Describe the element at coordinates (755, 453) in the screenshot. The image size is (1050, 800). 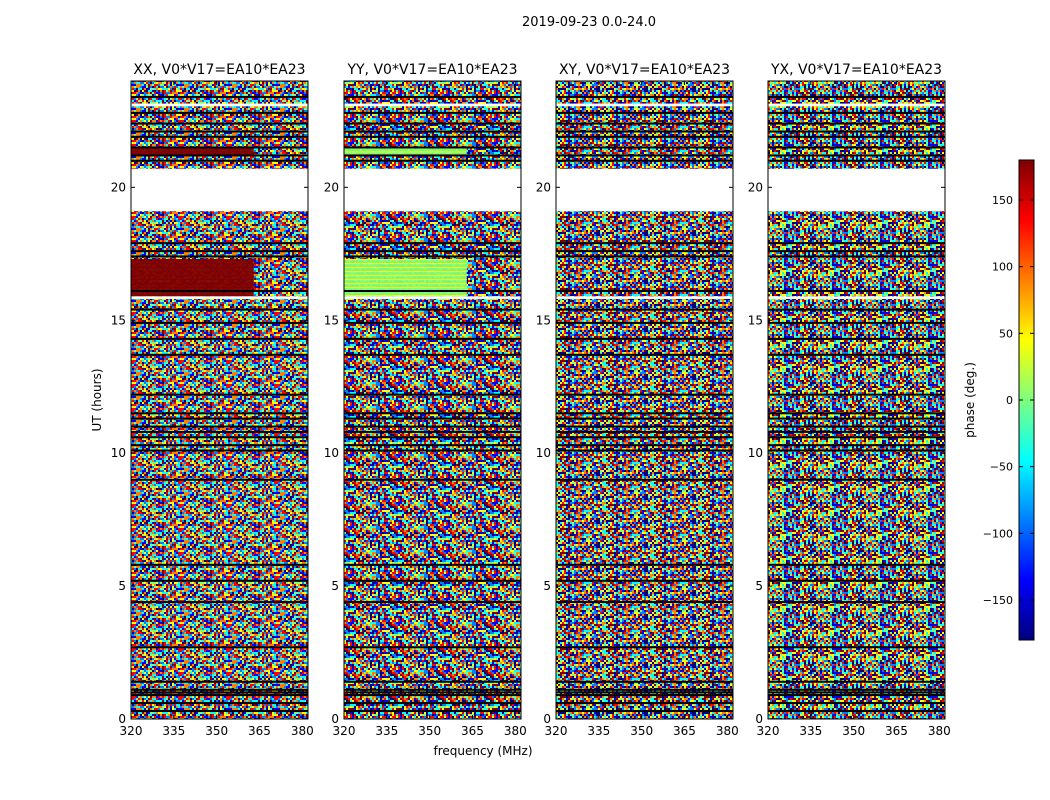
I see `y-tick-label: 10` at that location.